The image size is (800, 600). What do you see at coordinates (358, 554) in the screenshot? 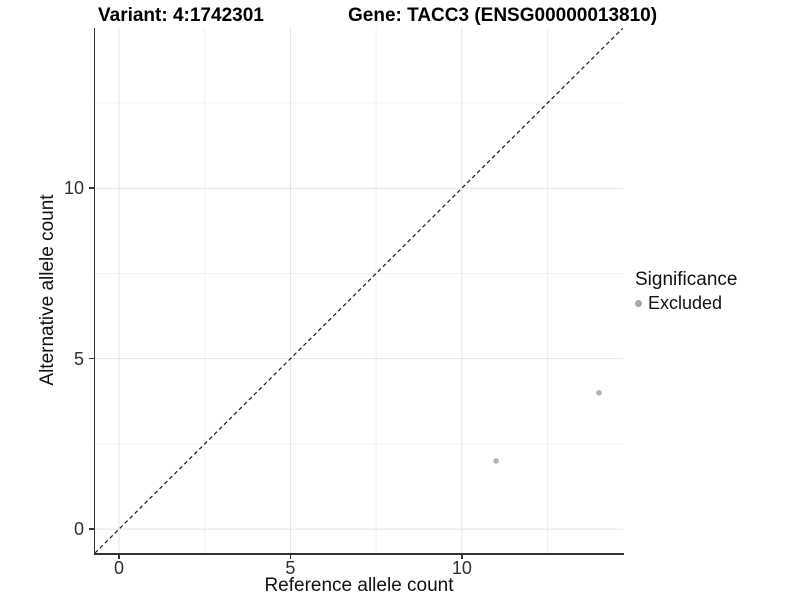
I see `x-axis-line` at bounding box center [358, 554].